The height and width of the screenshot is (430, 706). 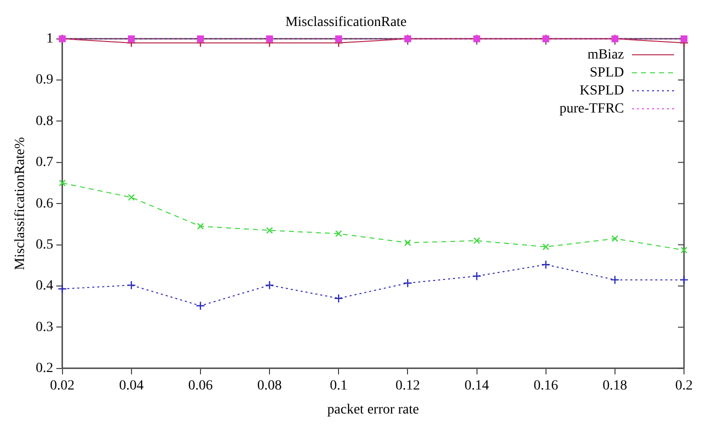 I want to click on x-tick-label: 0.2, so click(x=684, y=386).